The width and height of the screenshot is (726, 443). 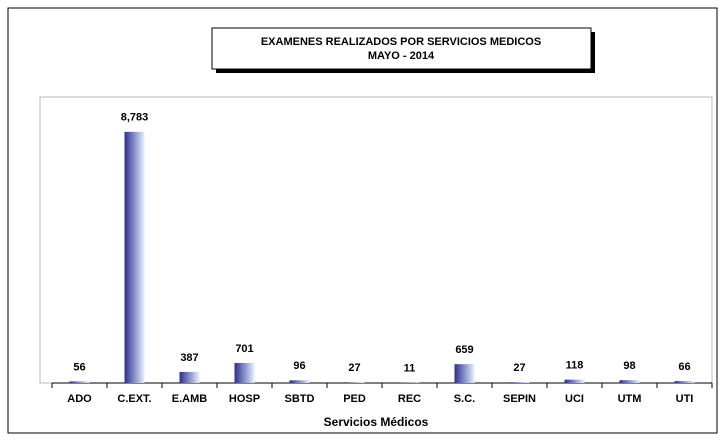 What do you see at coordinates (189, 358) in the screenshot?
I see `value-label: 387` at bounding box center [189, 358].